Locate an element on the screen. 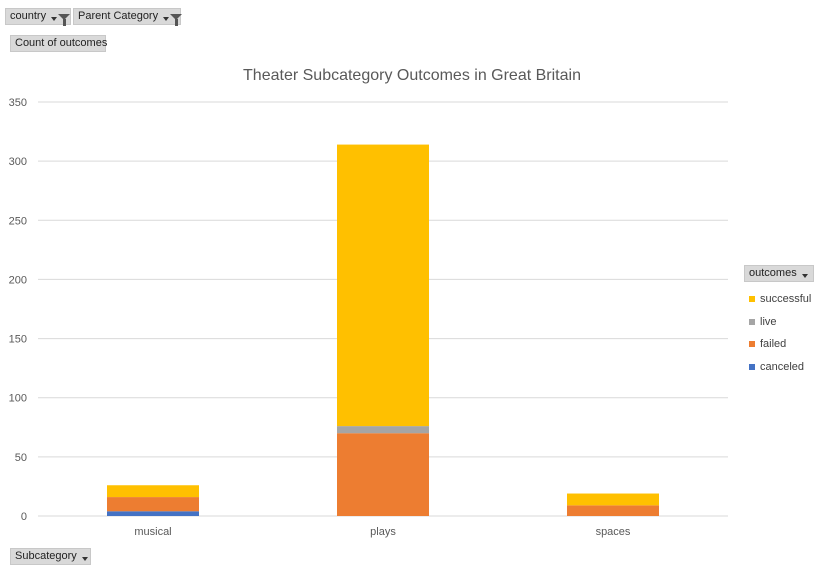 This screenshot has width=822, height=569. bar-segment-spaces-successful is located at coordinates (613, 499).